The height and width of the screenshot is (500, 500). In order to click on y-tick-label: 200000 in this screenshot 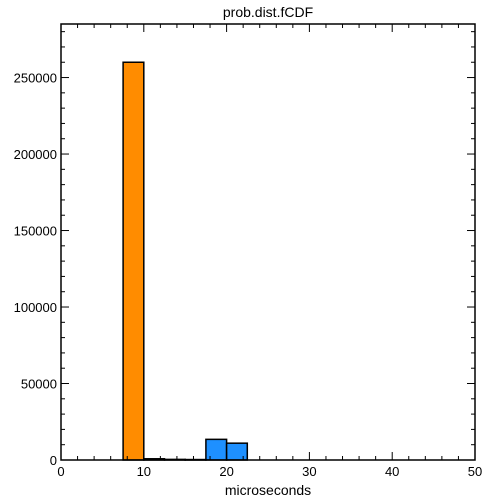, I will do `click(35, 154)`.